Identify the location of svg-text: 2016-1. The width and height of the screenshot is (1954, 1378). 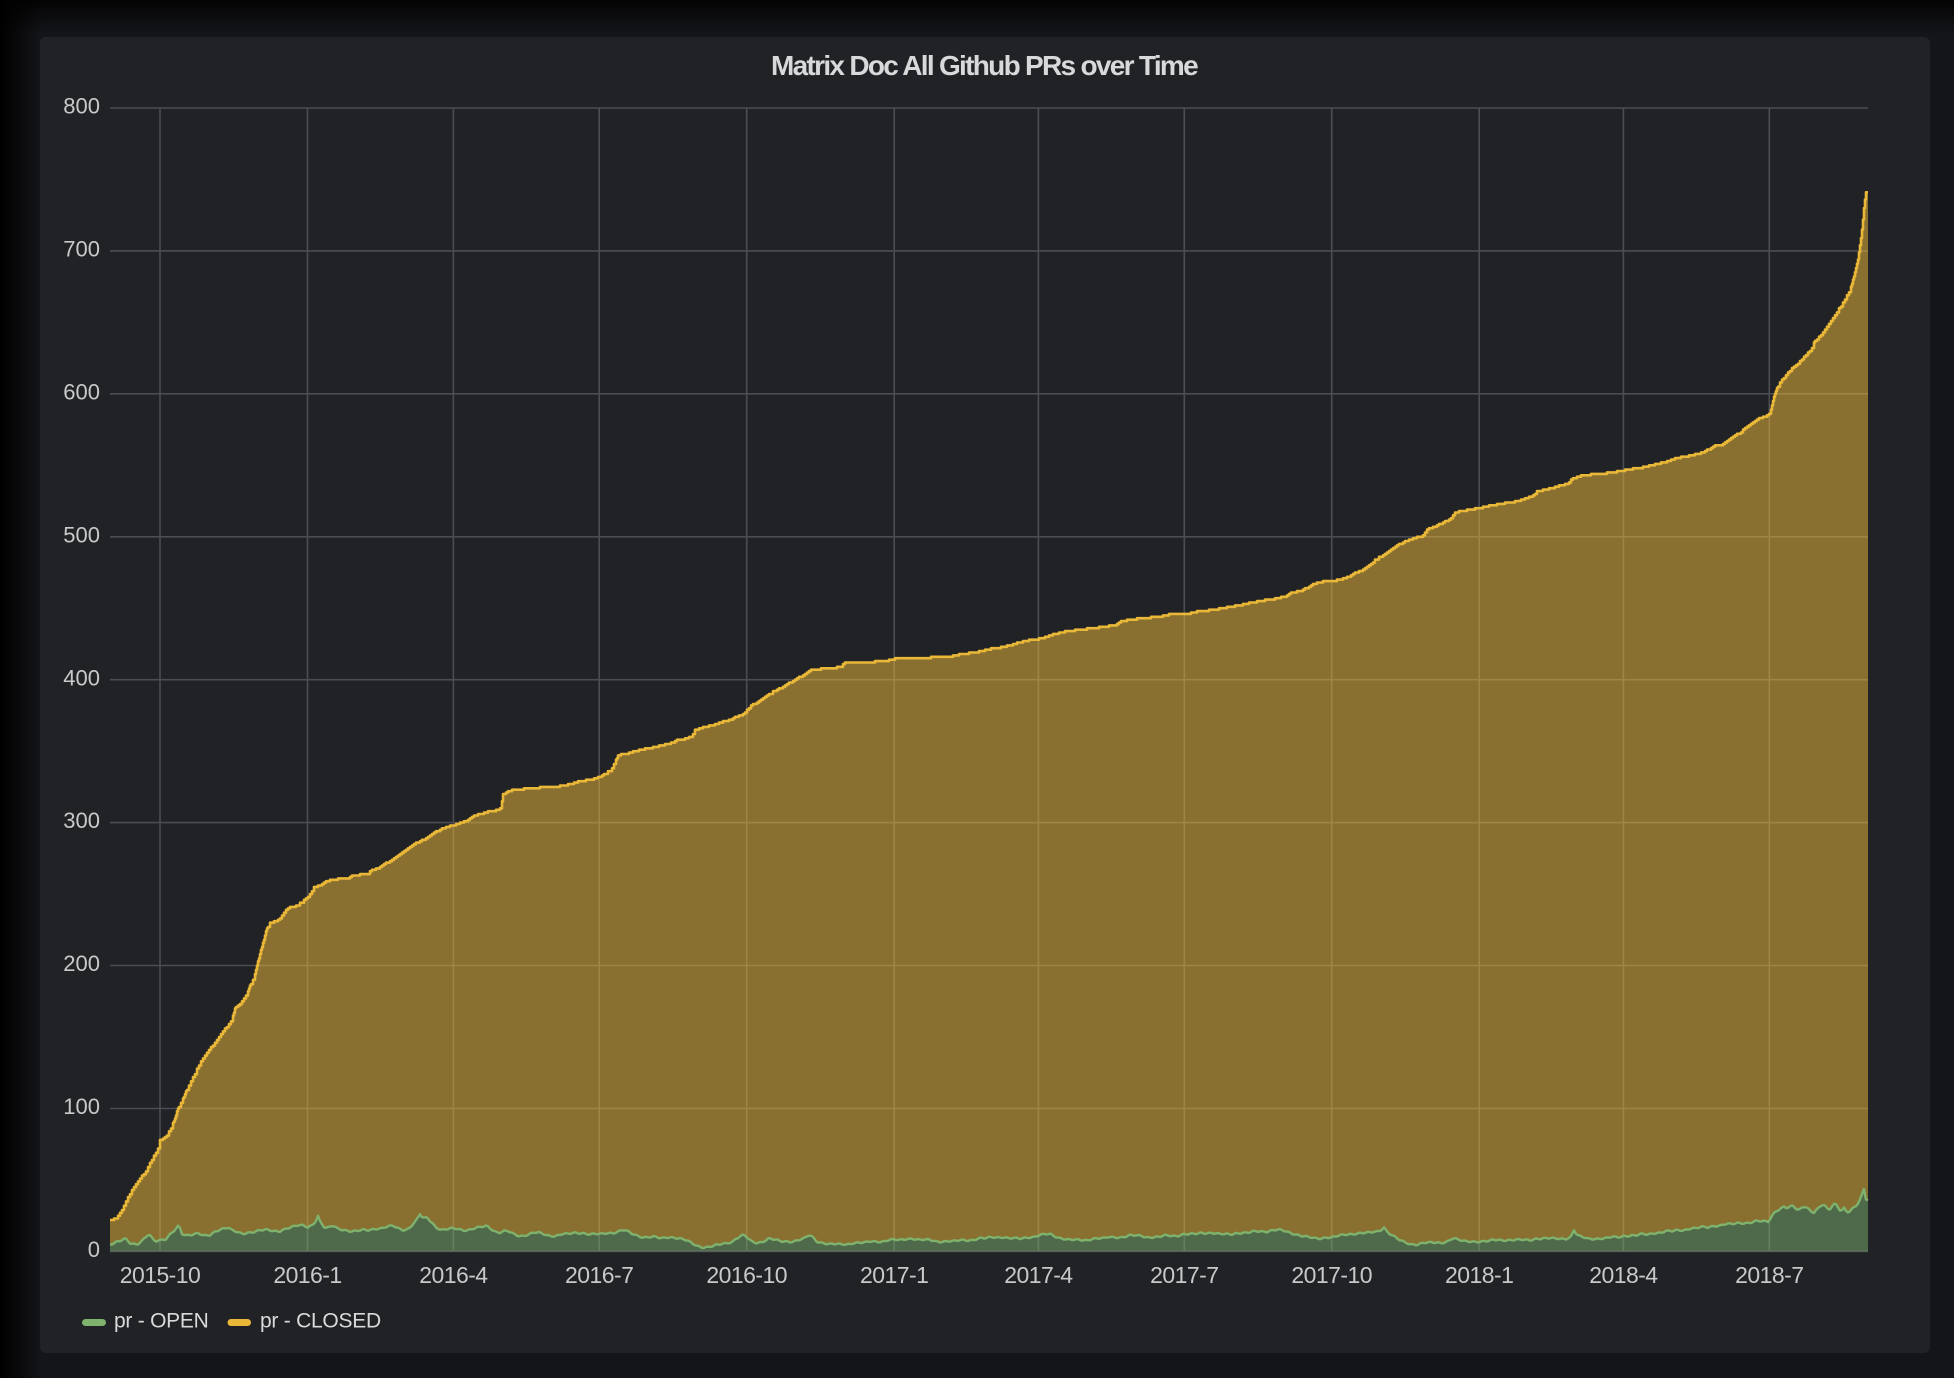
(307, 1275).